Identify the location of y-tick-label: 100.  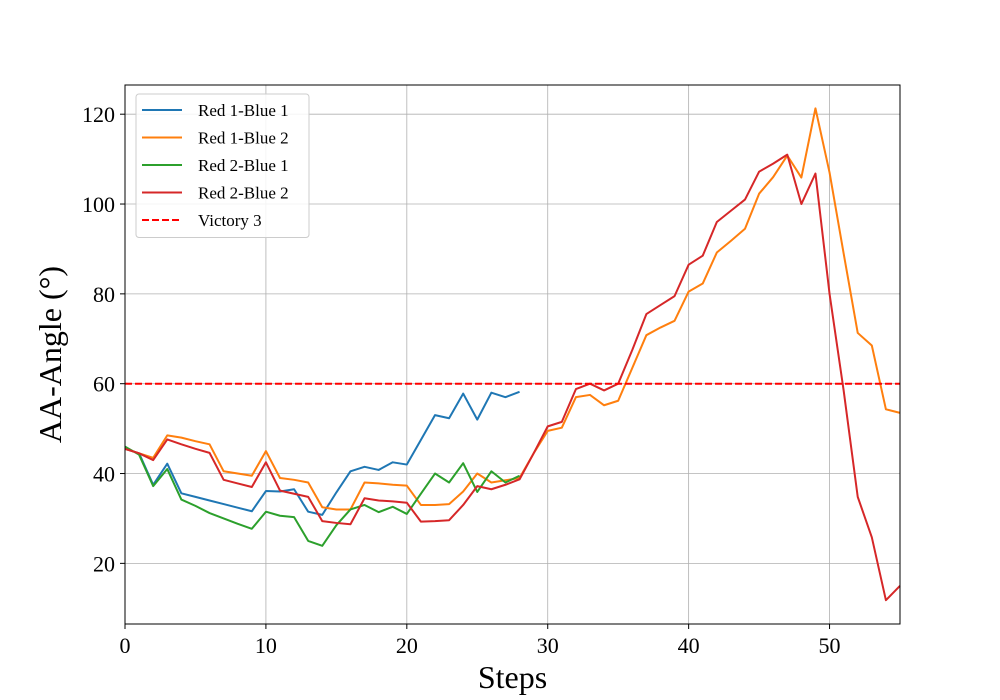
(98, 204).